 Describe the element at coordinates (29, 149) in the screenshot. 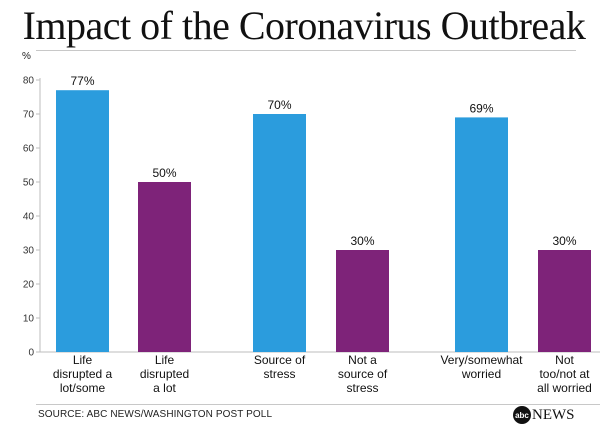

I see `y-tick-label: 60` at that location.